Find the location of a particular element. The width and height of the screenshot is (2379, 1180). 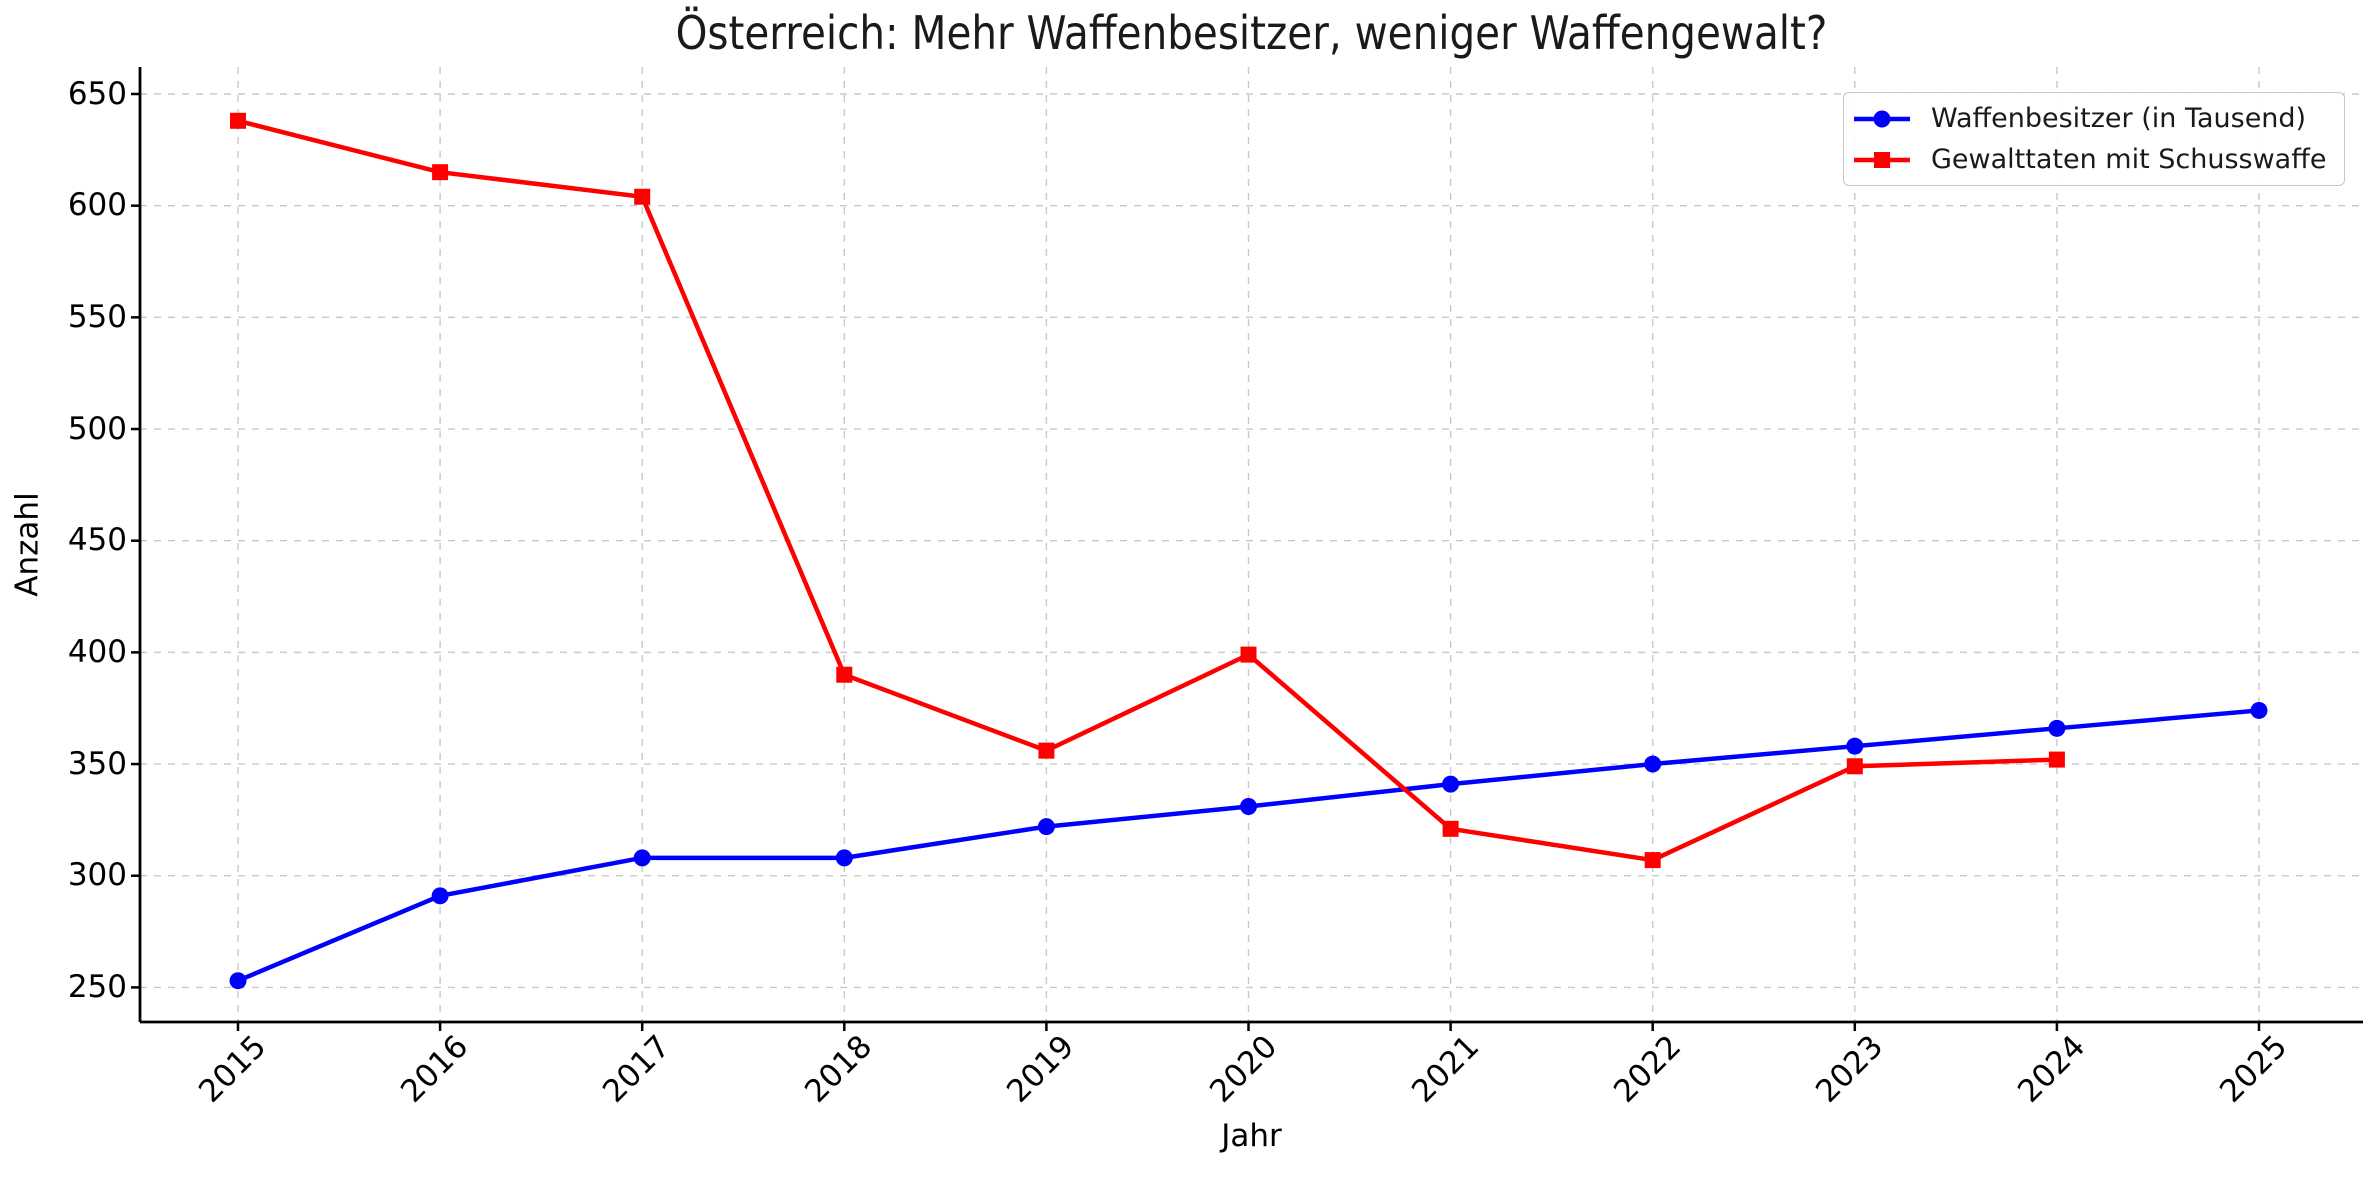

legend-item: Gewalttaten mit Schusswaffe is located at coordinates (2094, 159).